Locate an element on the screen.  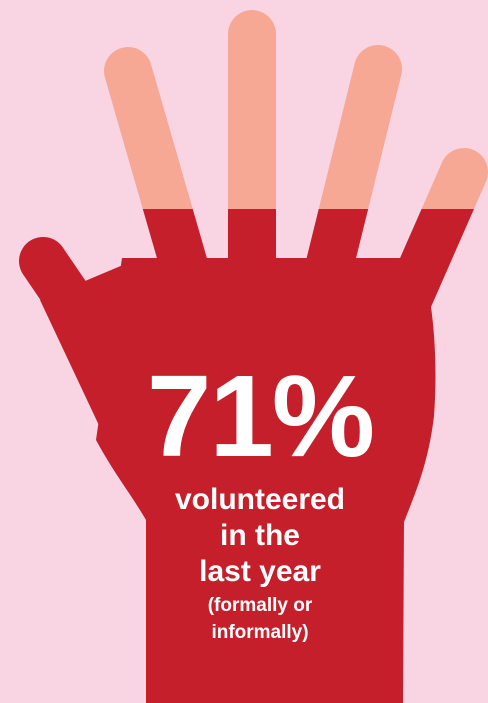
caption-note-line-2: informally) is located at coordinates (260, 632).